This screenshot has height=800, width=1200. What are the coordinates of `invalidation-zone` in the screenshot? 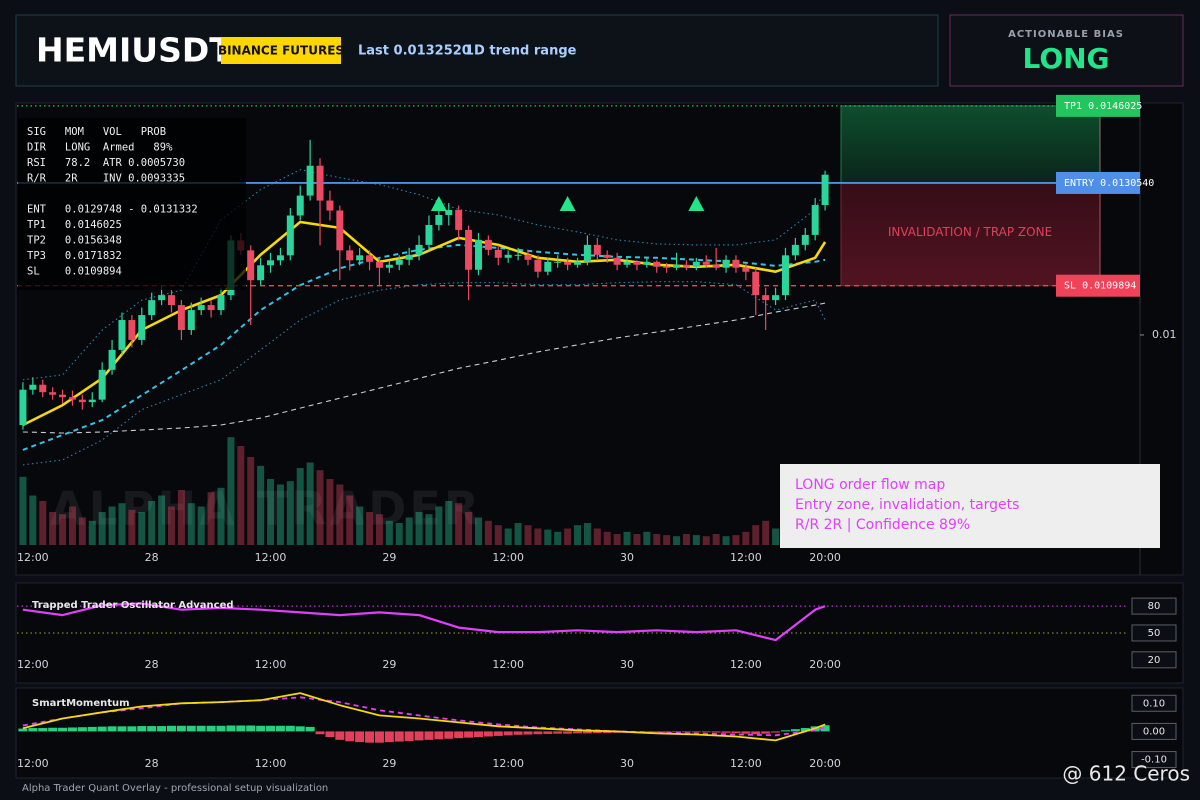 It's located at (970, 234).